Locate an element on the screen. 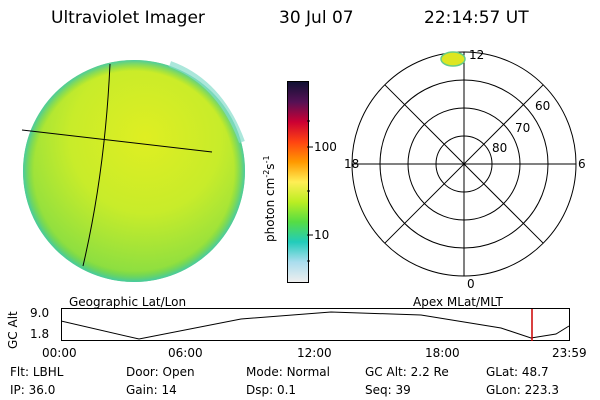 The width and height of the screenshot is (600, 400). status-ip: IP: 36.0 is located at coordinates (33, 390).